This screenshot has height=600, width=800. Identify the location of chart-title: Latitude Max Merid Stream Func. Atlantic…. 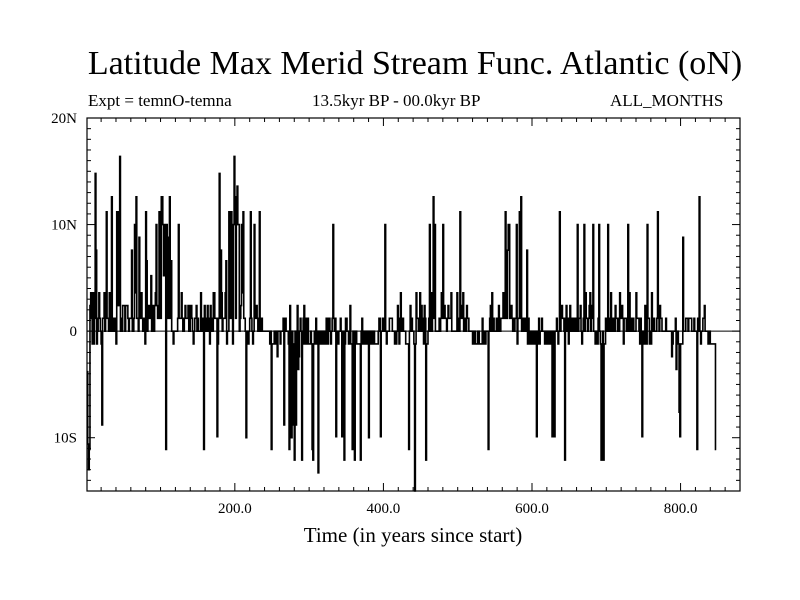
(415, 63).